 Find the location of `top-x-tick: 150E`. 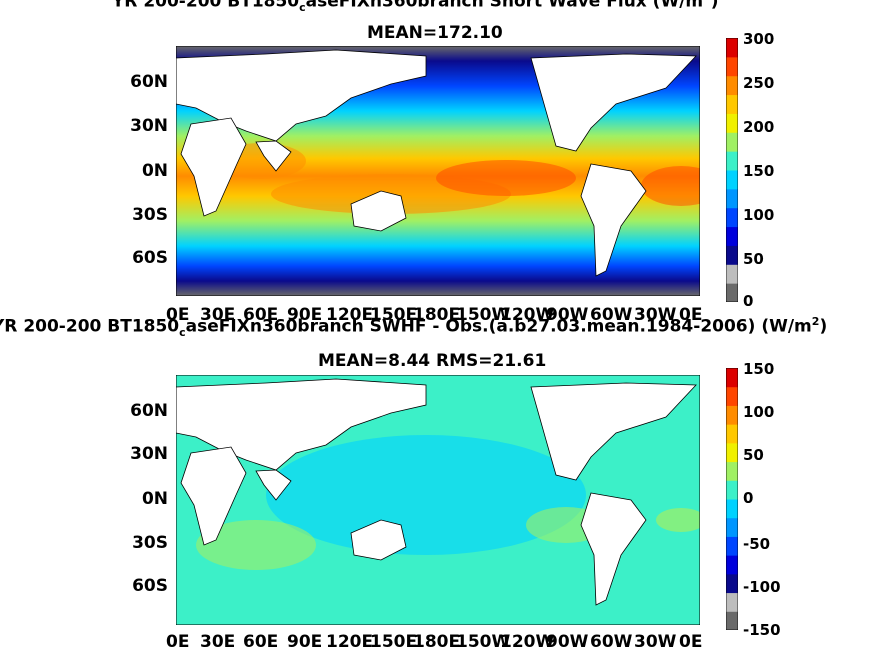

top-x-tick: 150E is located at coordinates (394, 315).